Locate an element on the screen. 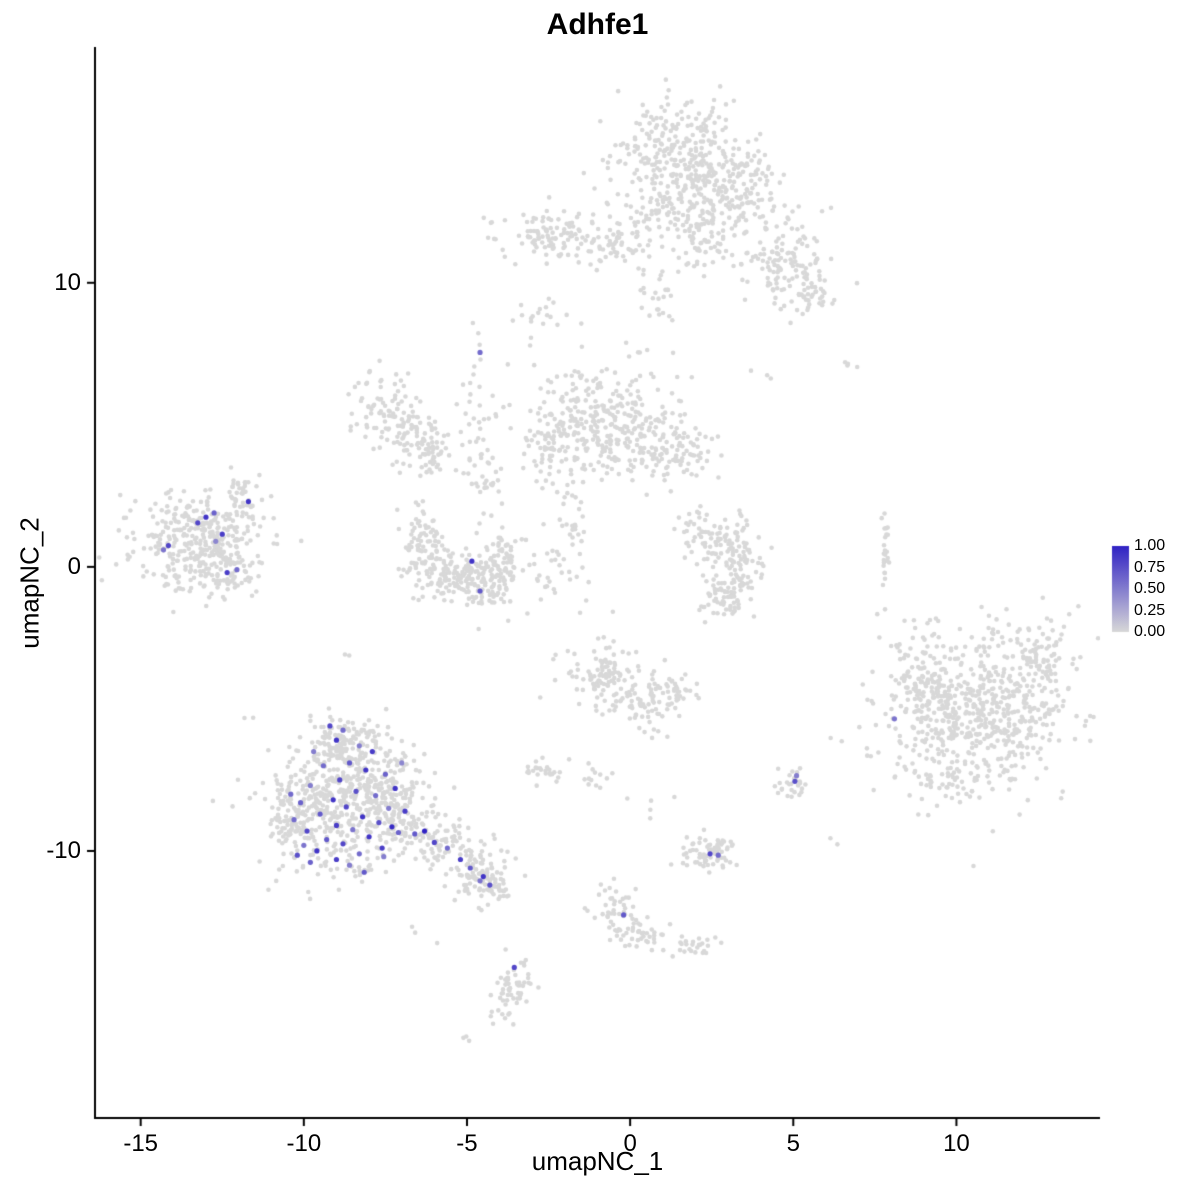 The height and width of the screenshot is (1200, 1200). y-tick-label: 10 is located at coordinates (67, 282).